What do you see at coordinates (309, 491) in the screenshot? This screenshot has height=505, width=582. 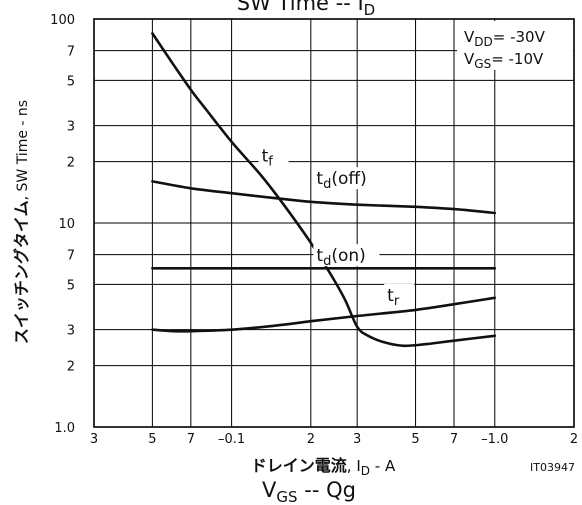 I see `bottom-caption: VGS -- Qg` at bounding box center [309, 491].